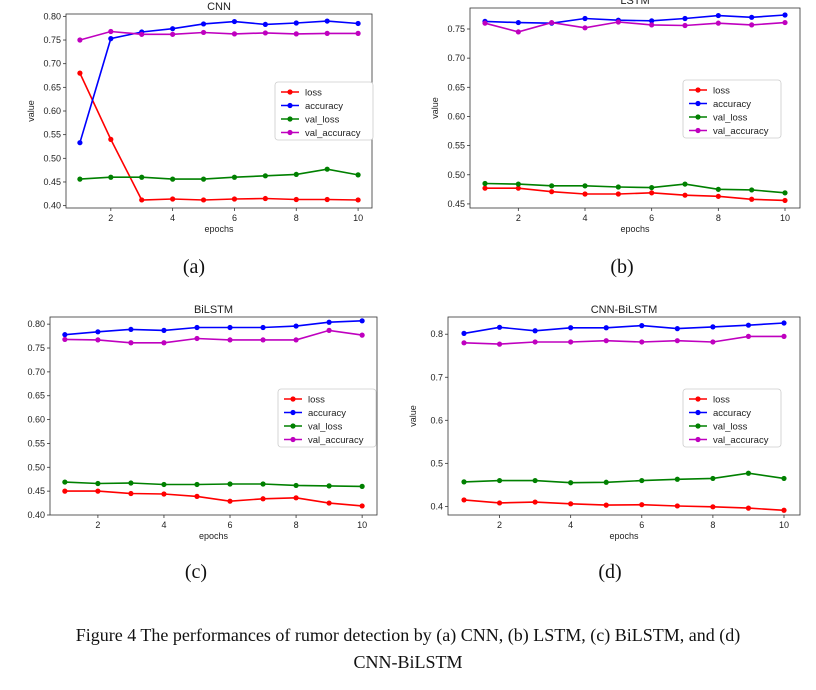 The image size is (816, 690). I want to click on cnn-x-tick-label: 4, so click(172, 218).